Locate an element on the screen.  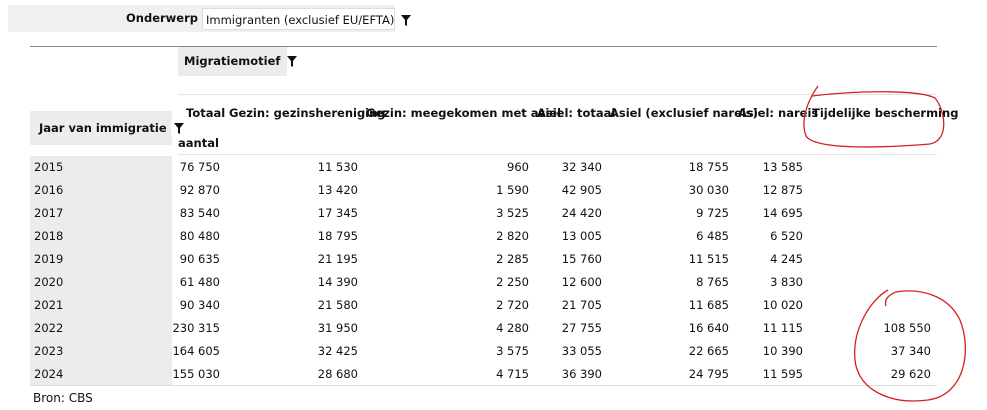
table-cell: 90 340 is located at coordinates (199, 305).